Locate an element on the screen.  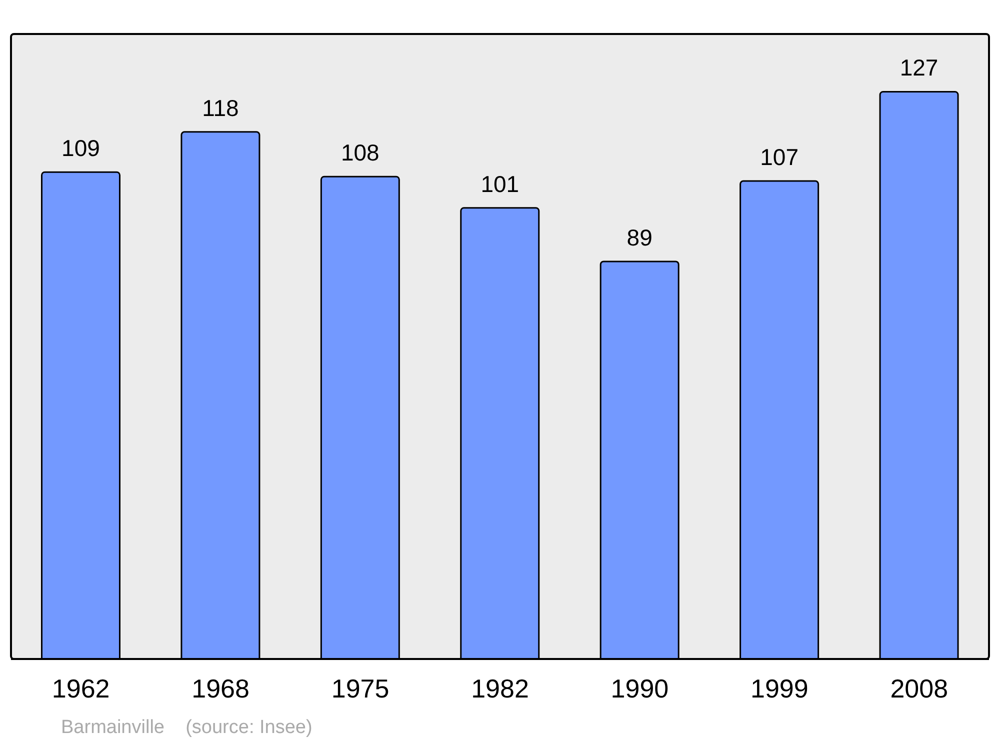
x-tick-label: 1975 is located at coordinates (360, 688).